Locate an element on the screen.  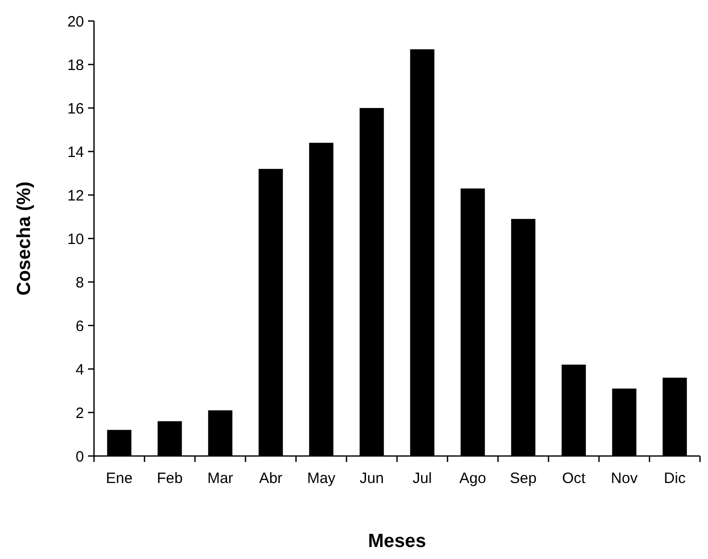
y-tick-label: 18 is located at coordinates (75, 65).